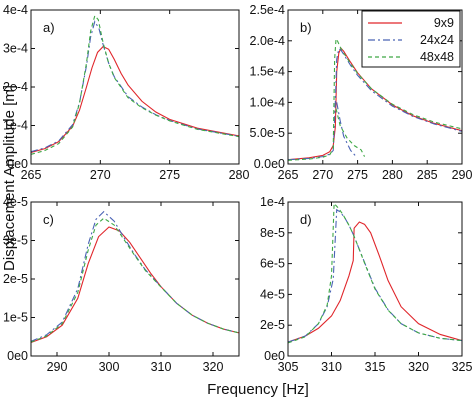 The height and width of the screenshot is (403, 474). I want to click on y-tick-label: 1.0e-4, so click(267, 102).